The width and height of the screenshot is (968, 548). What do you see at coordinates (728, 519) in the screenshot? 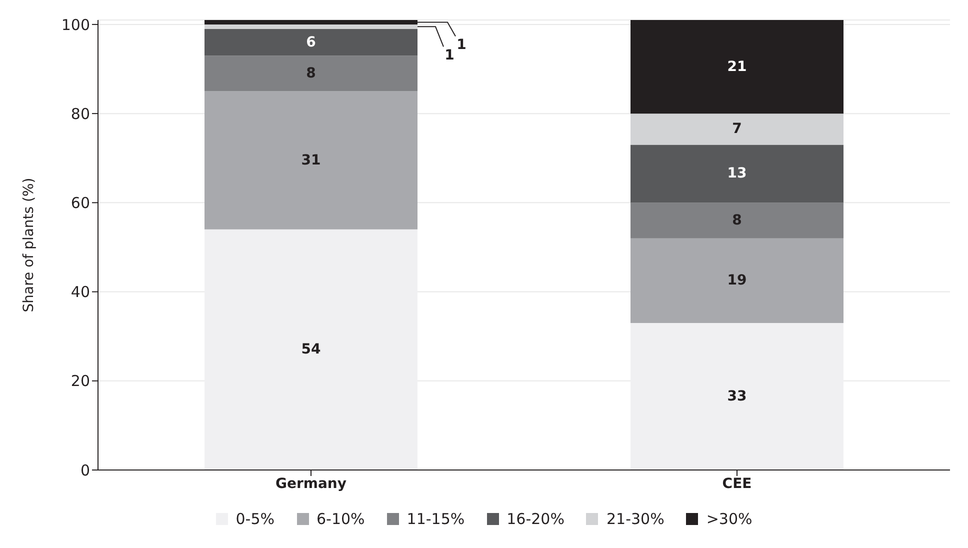
I see `legend-label: >30%` at bounding box center [728, 519].